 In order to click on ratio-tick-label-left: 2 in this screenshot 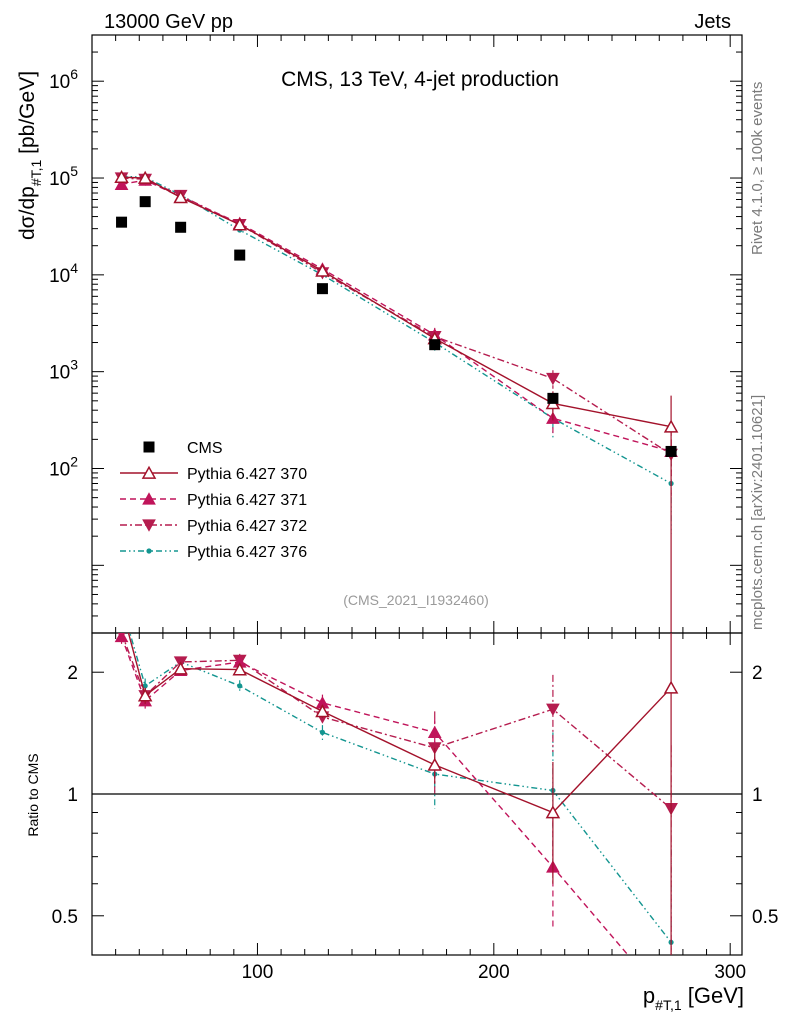, I will do `click(72, 673)`.